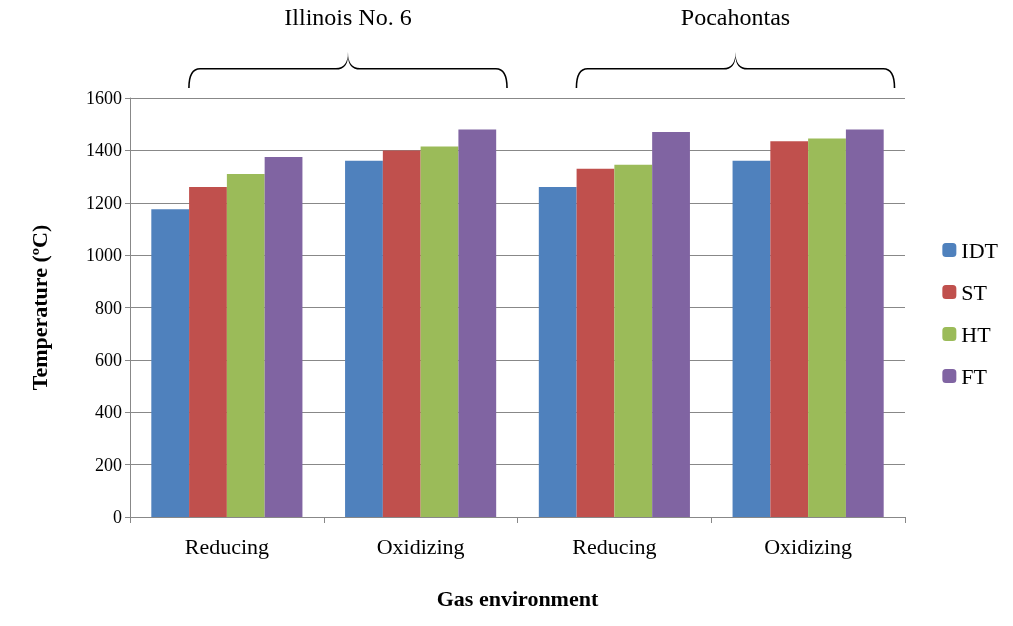 Image resolution: width=1013 pixels, height=626 pixels. Describe the element at coordinates (974, 292) in the screenshot. I see `legend-label: ST` at that location.